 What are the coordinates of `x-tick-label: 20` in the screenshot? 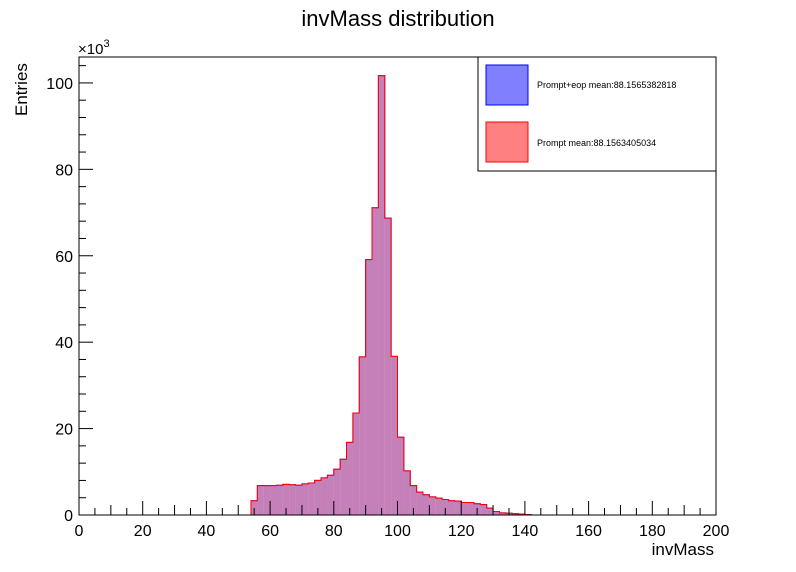 It's located at (143, 531).